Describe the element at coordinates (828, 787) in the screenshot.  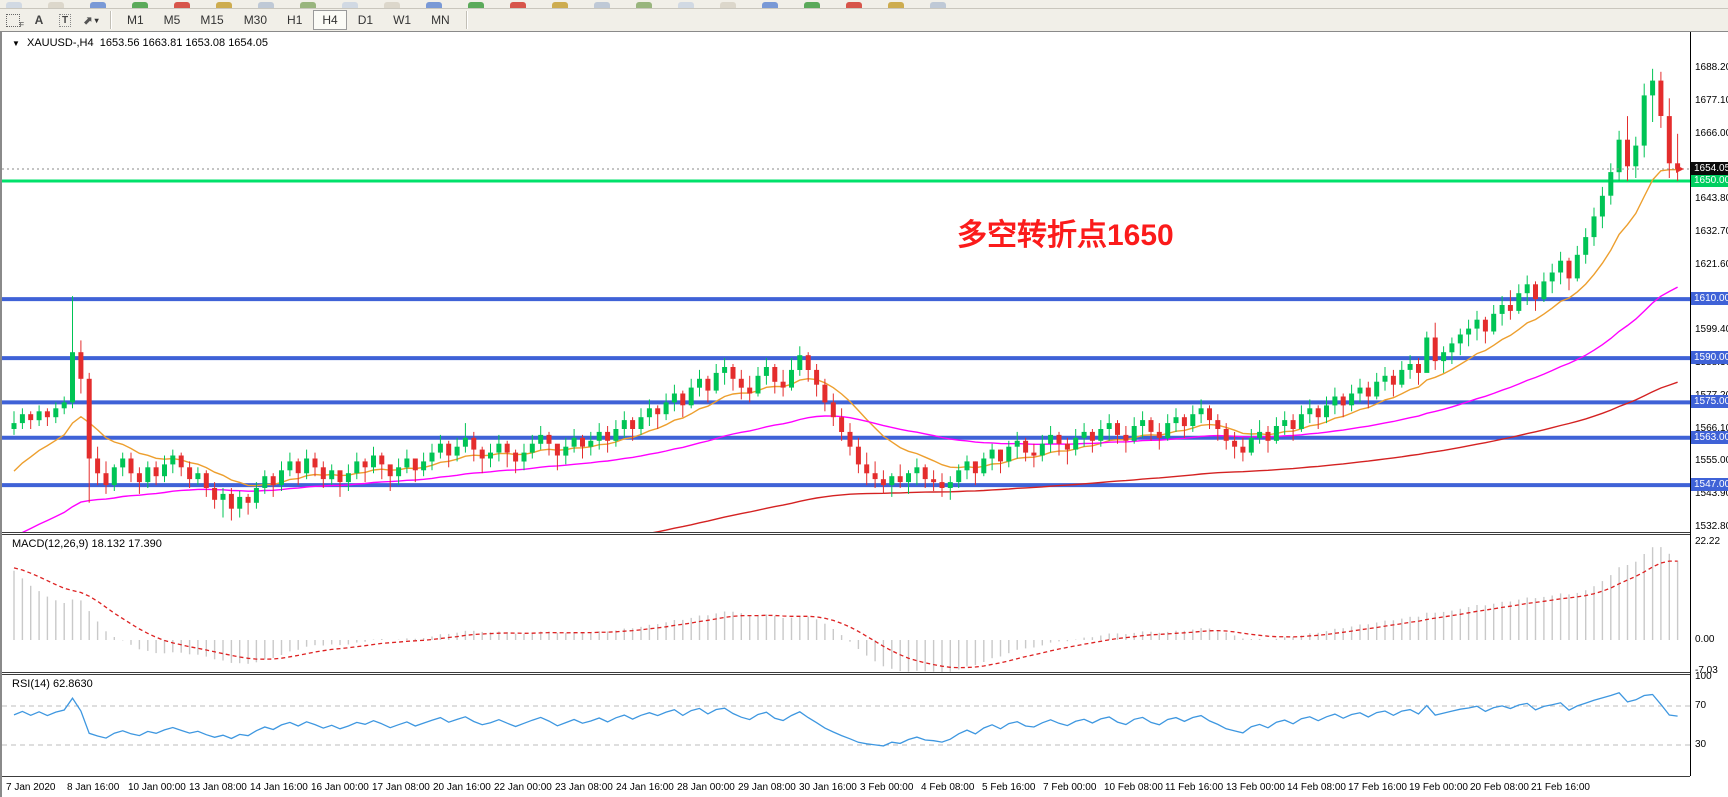
I see `time-axis-label: 30 Jan 16:00` at that location.